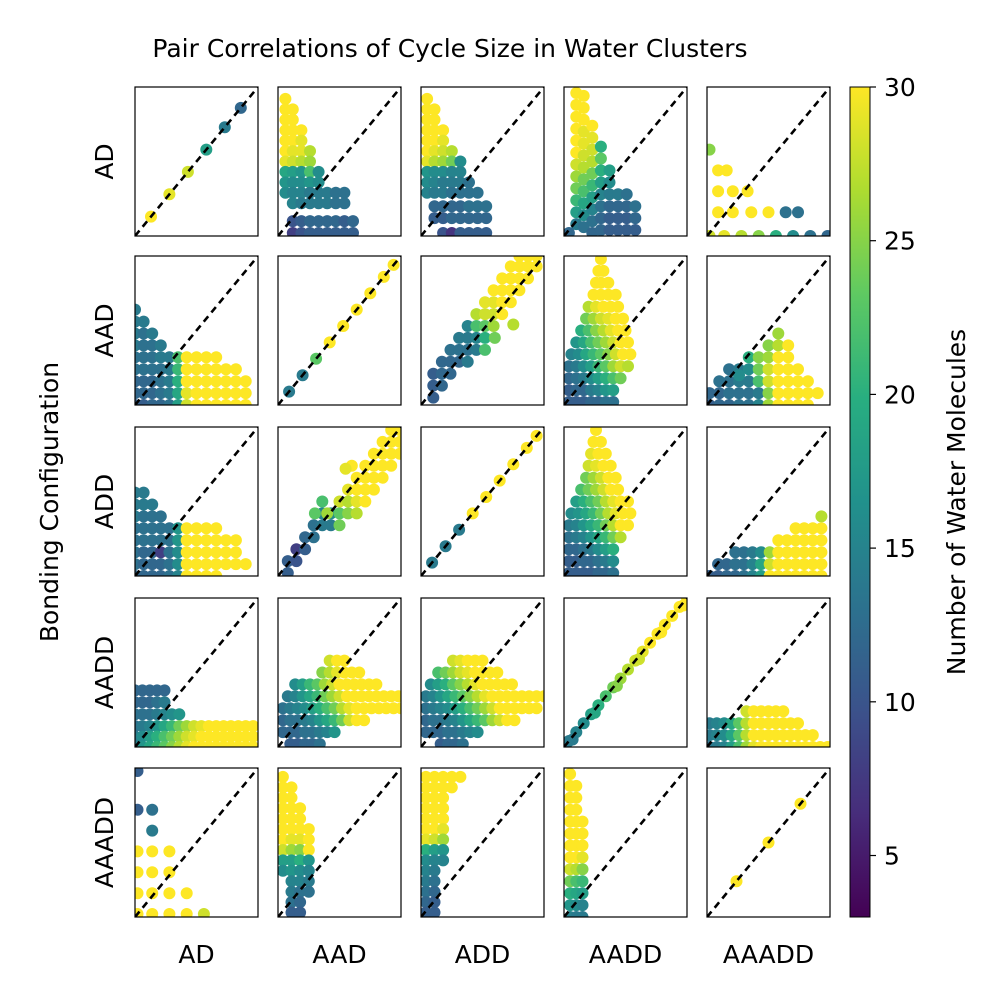 This screenshot has height=1000, width=1000. What do you see at coordinates (104, 515) in the screenshot?
I see `row-labels: AD AAD ADD AADD AAADD` at bounding box center [104, 515].